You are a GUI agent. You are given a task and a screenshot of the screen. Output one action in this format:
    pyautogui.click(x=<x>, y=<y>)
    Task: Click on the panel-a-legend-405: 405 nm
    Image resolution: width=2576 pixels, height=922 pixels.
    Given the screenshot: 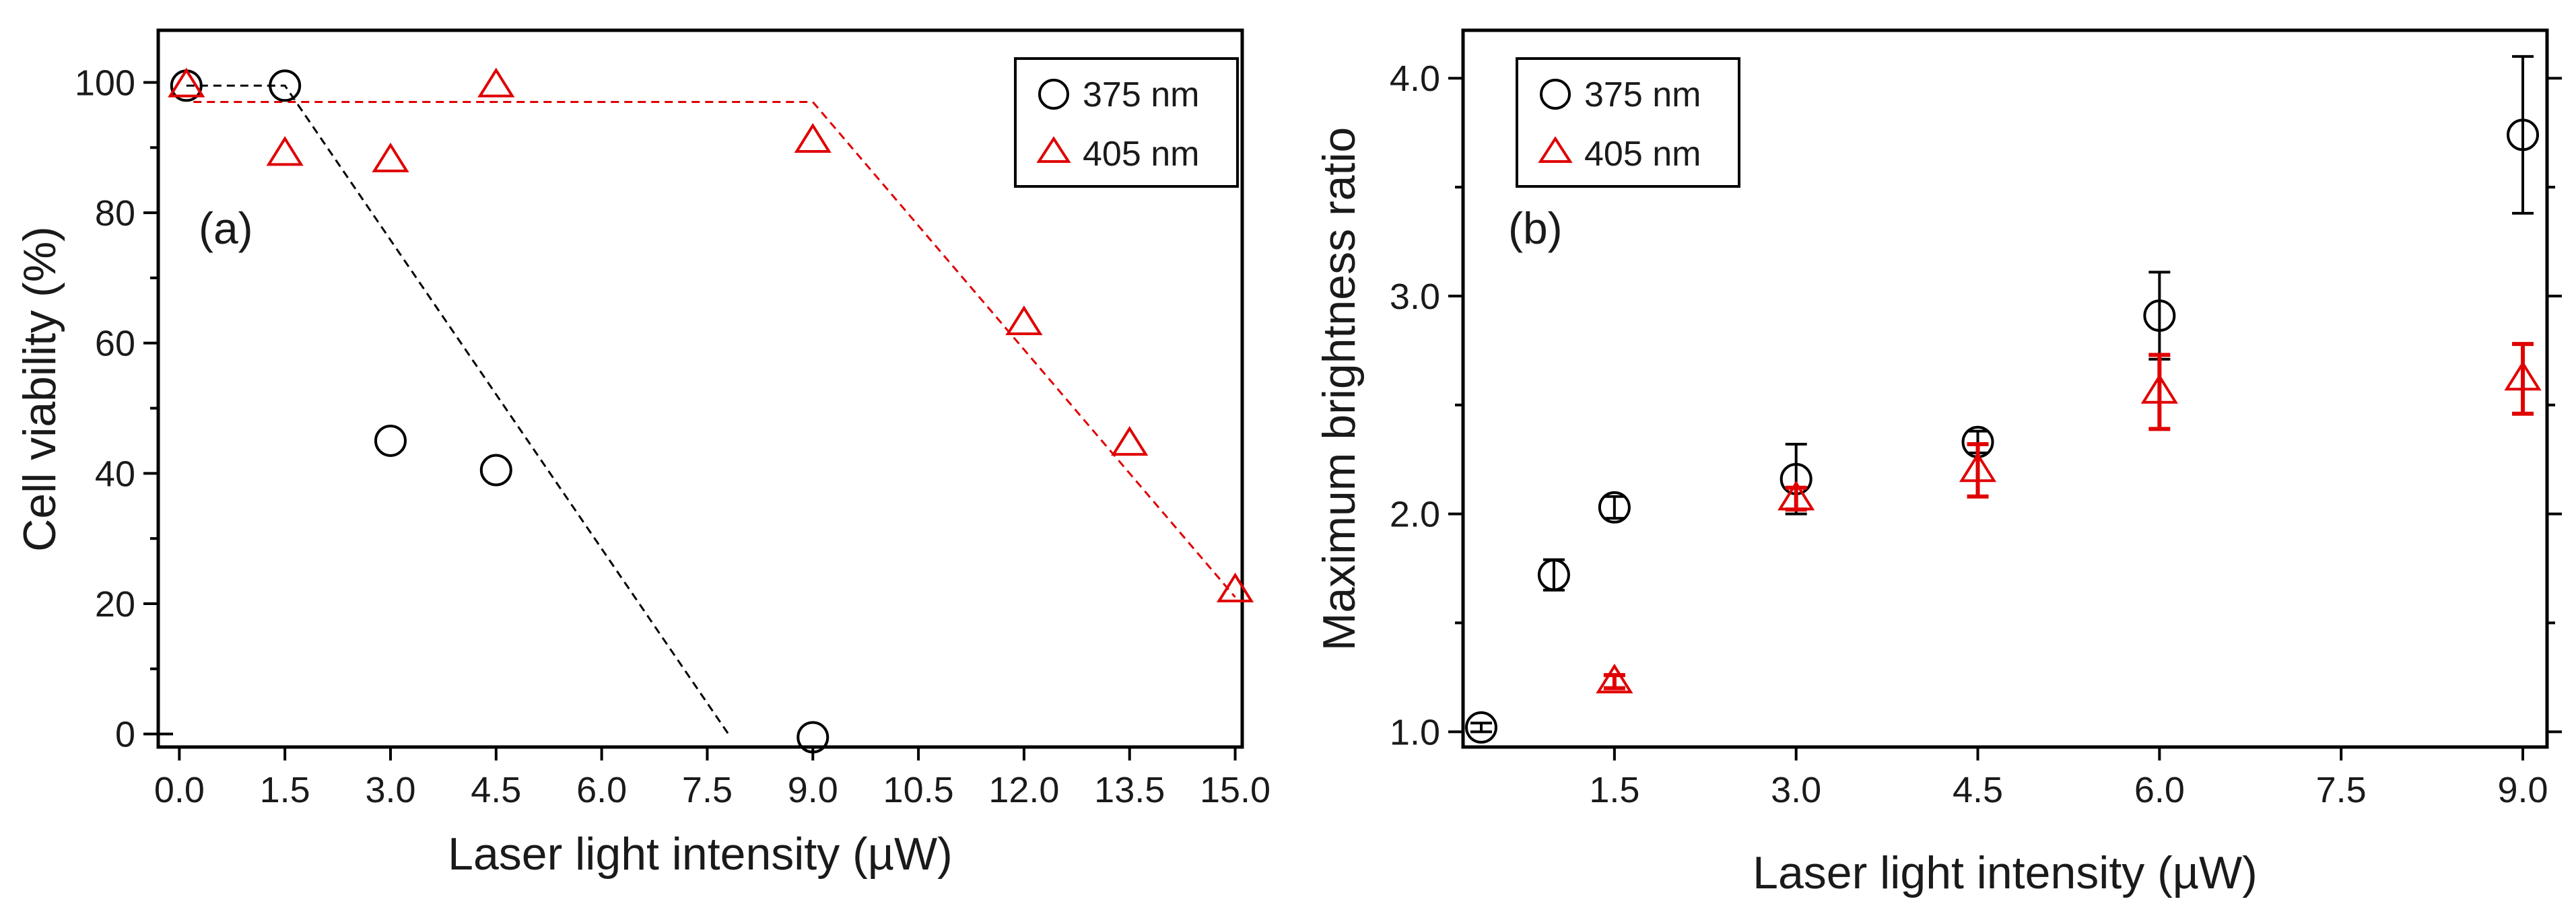 What is the action you would take?
    pyautogui.click(x=1141, y=154)
    